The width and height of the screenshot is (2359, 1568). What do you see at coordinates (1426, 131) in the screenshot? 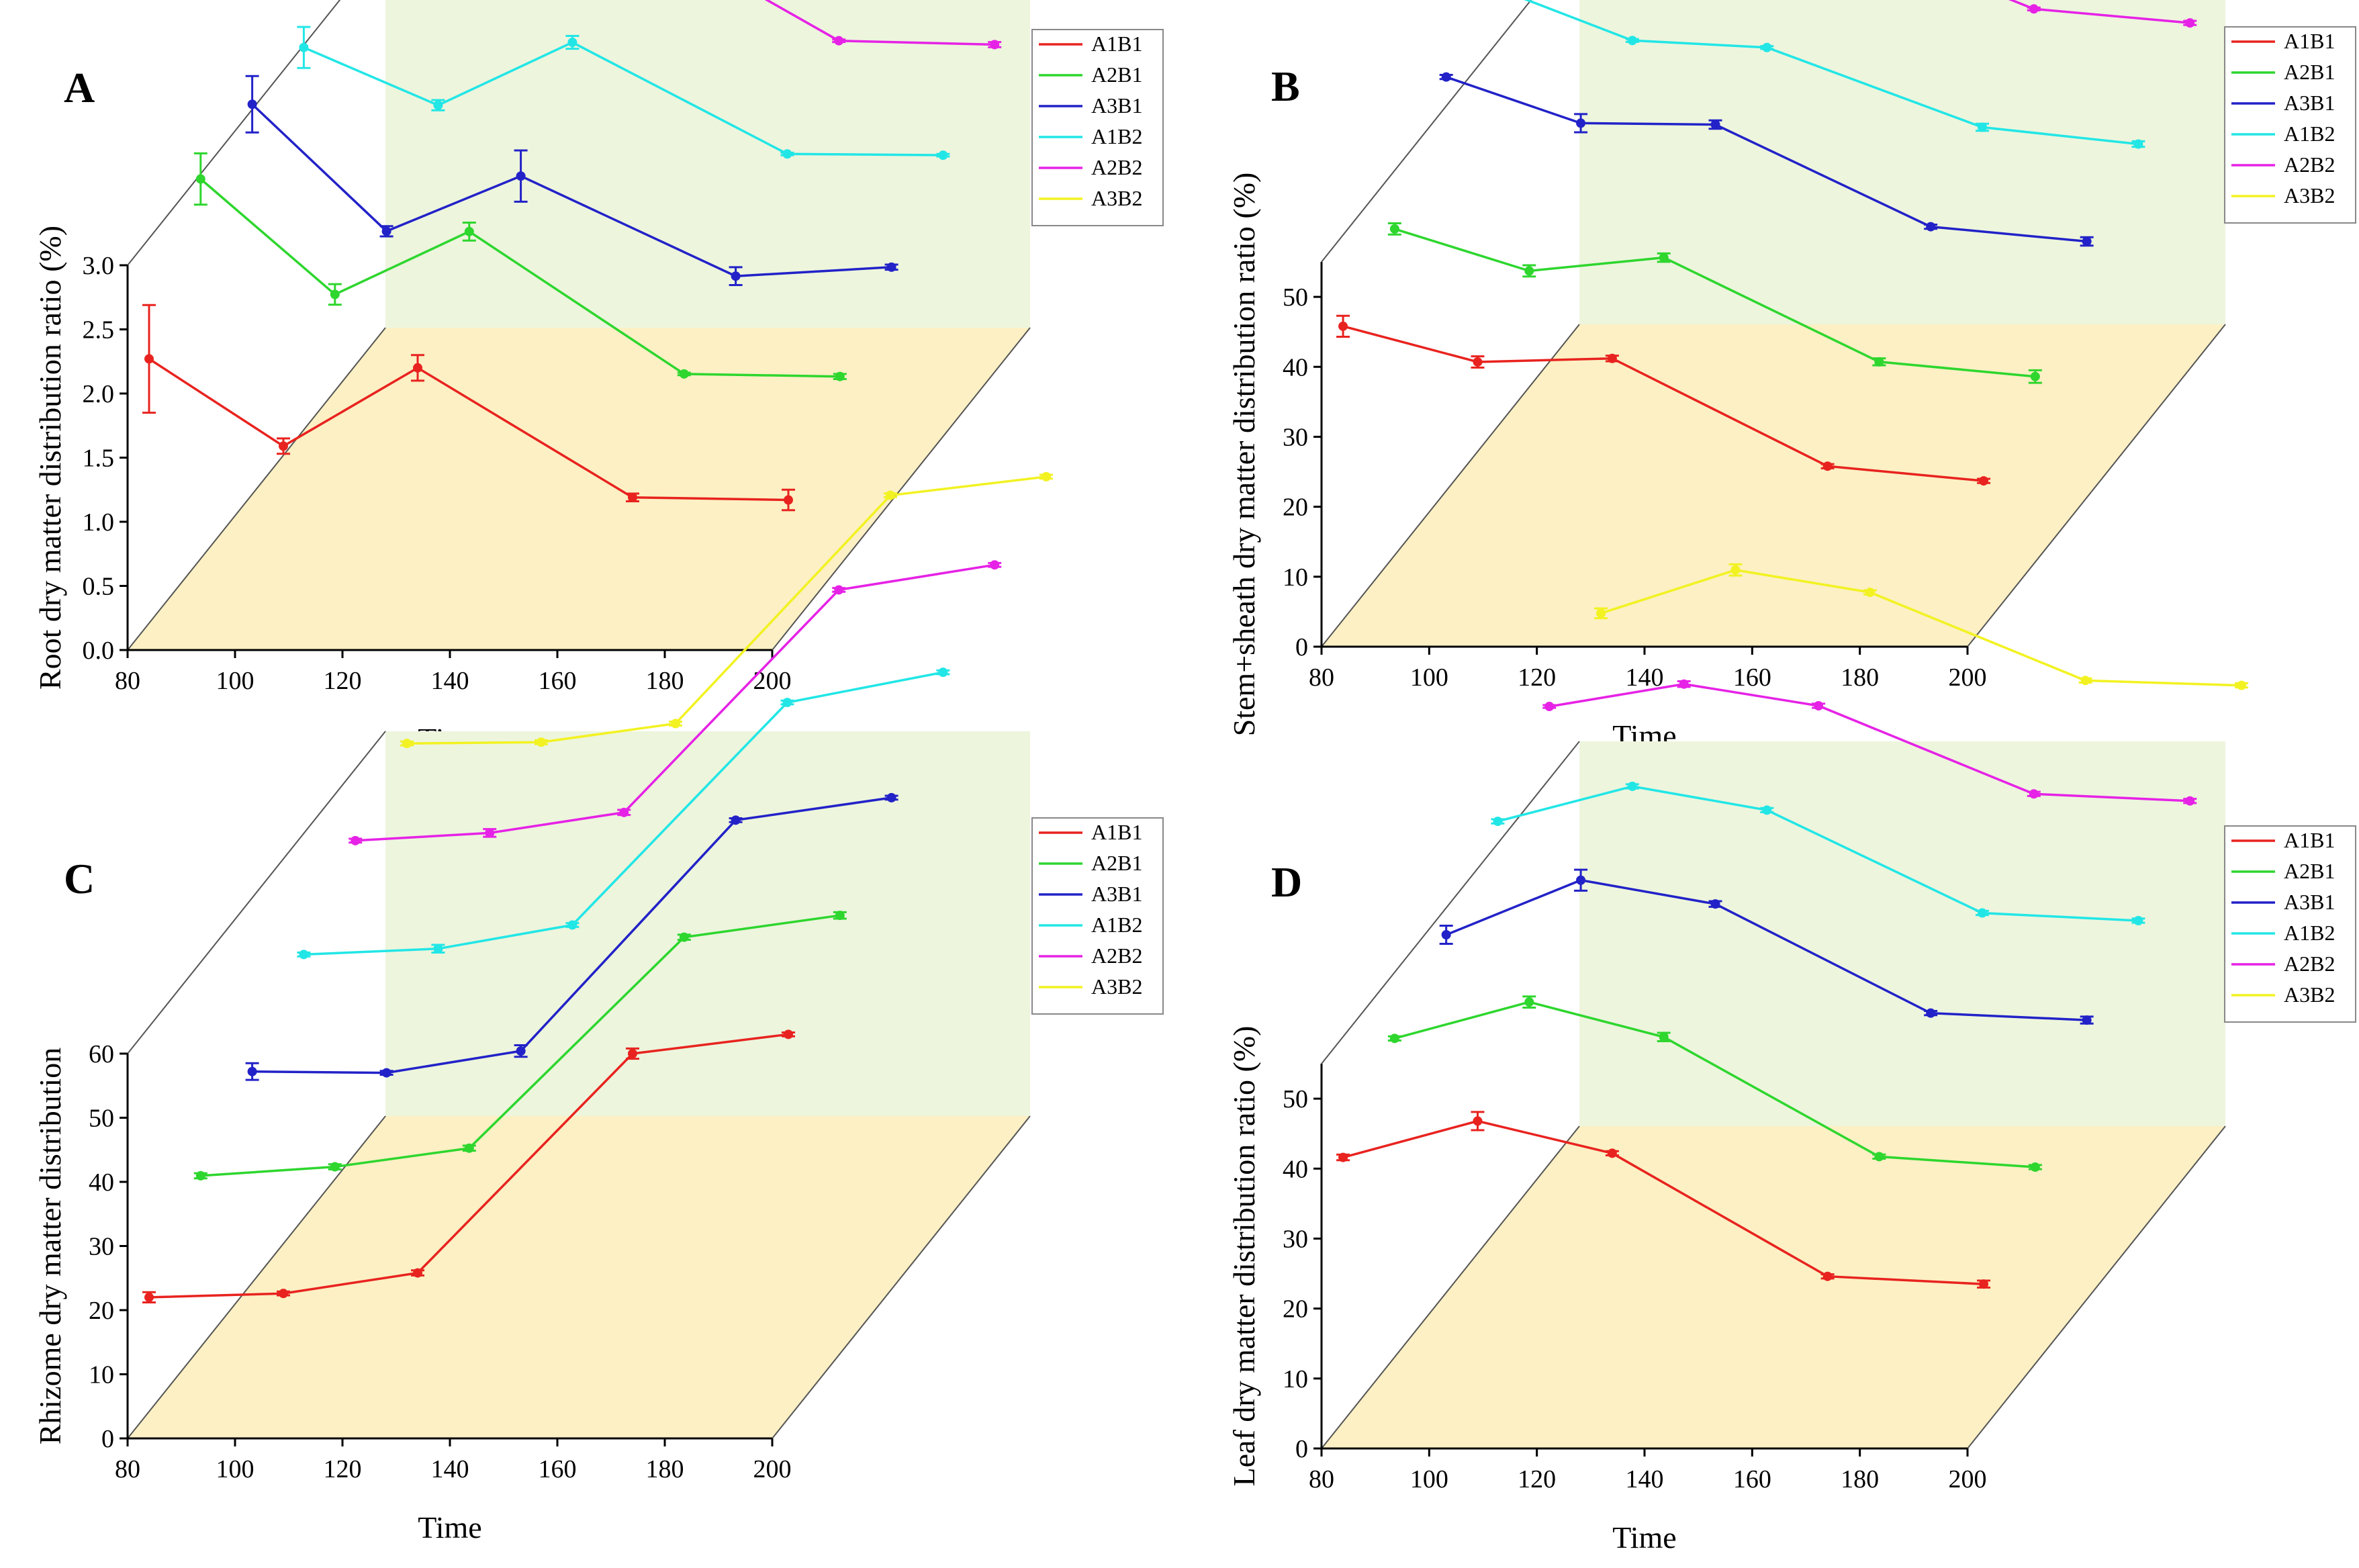
I see `depth-edge-top` at bounding box center [1426, 131].